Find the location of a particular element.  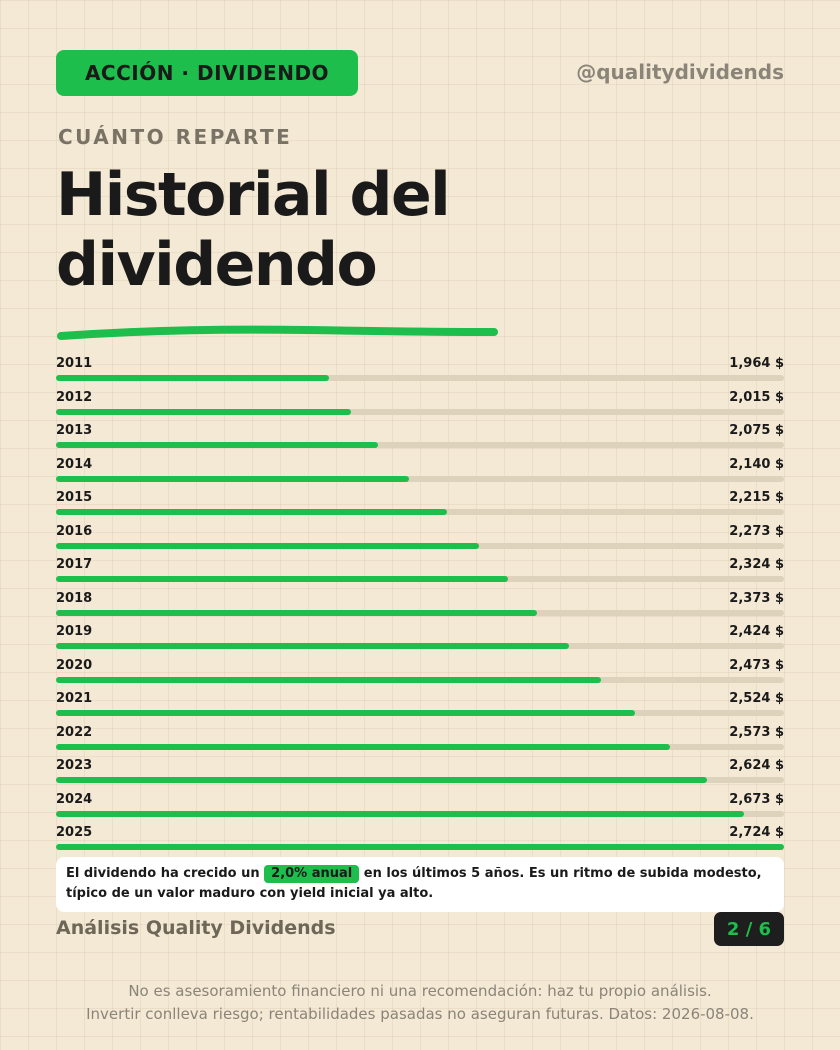

year-label: 2016 is located at coordinates (74, 531).